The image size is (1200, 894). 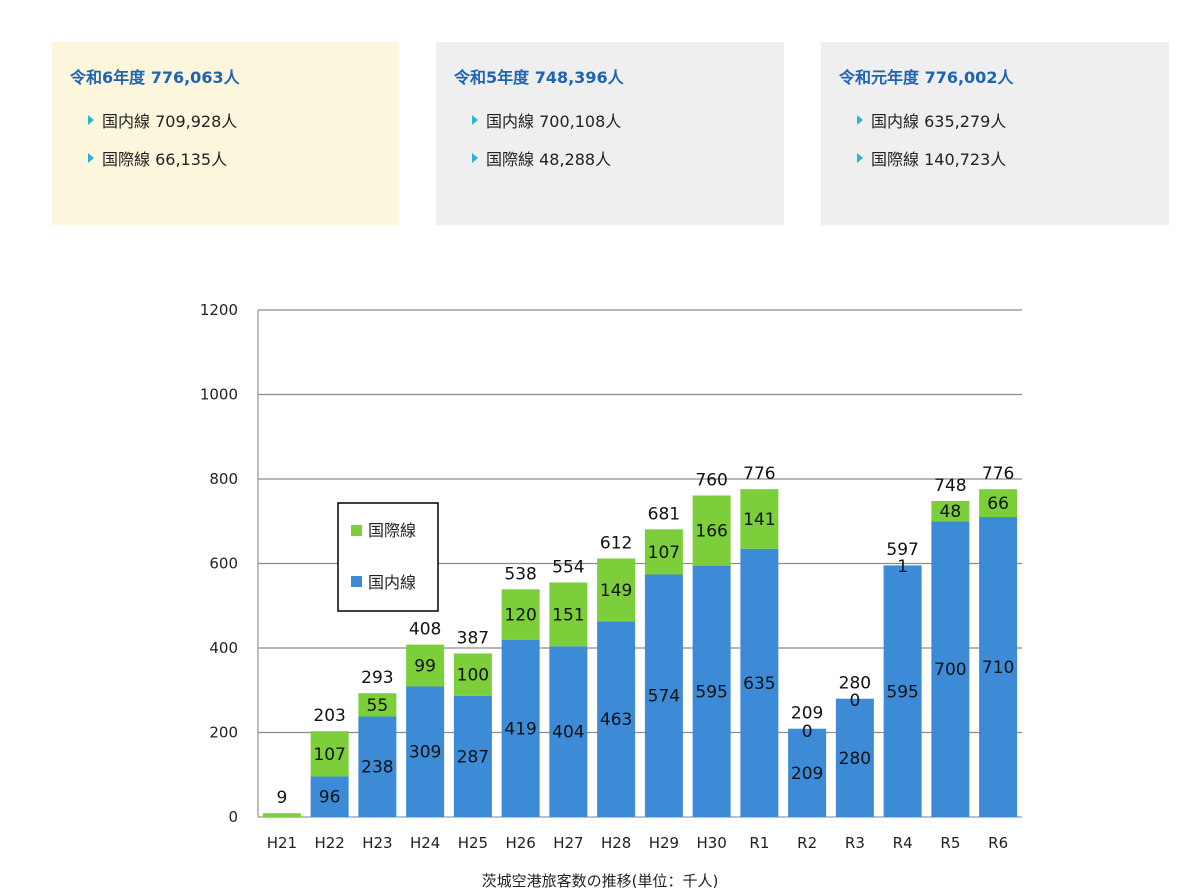 I want to click on data-label-domestic: 238, so click(x=377, y=768).